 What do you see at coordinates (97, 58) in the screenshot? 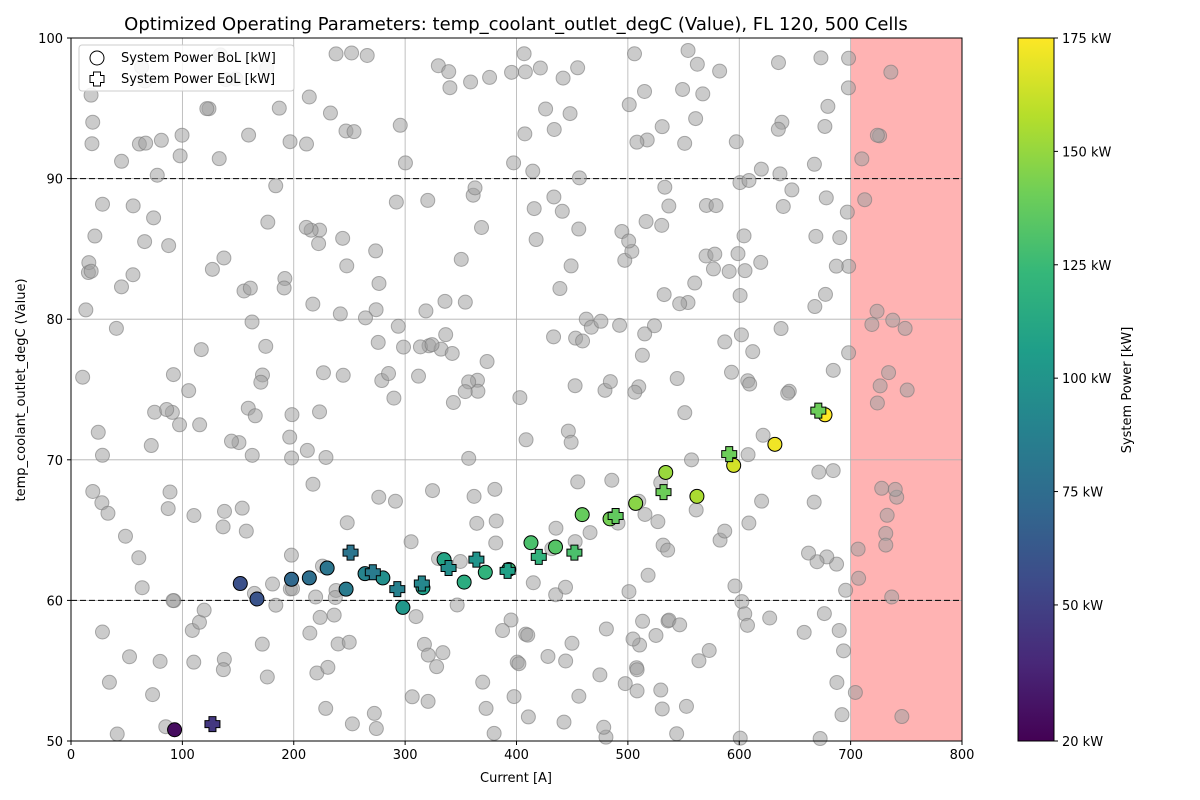
I see `legend-bol-marker` at bounding box center [97, 58].